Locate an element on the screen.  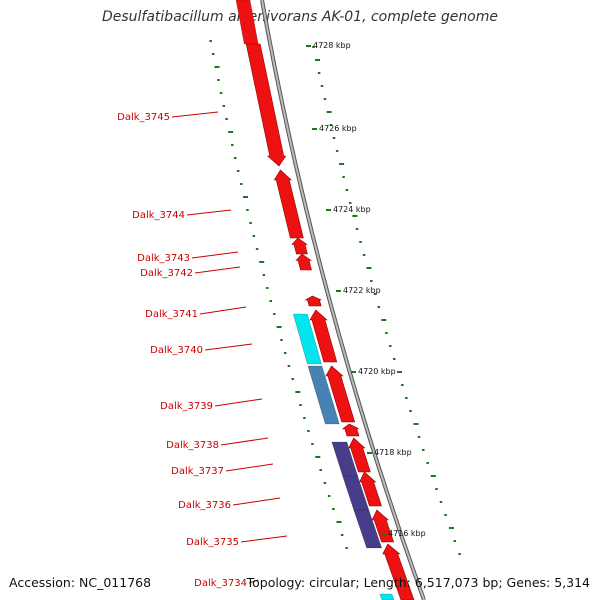
gene-label-dalk_3744: Dalk_3744 is located at coordinates (158, 215).